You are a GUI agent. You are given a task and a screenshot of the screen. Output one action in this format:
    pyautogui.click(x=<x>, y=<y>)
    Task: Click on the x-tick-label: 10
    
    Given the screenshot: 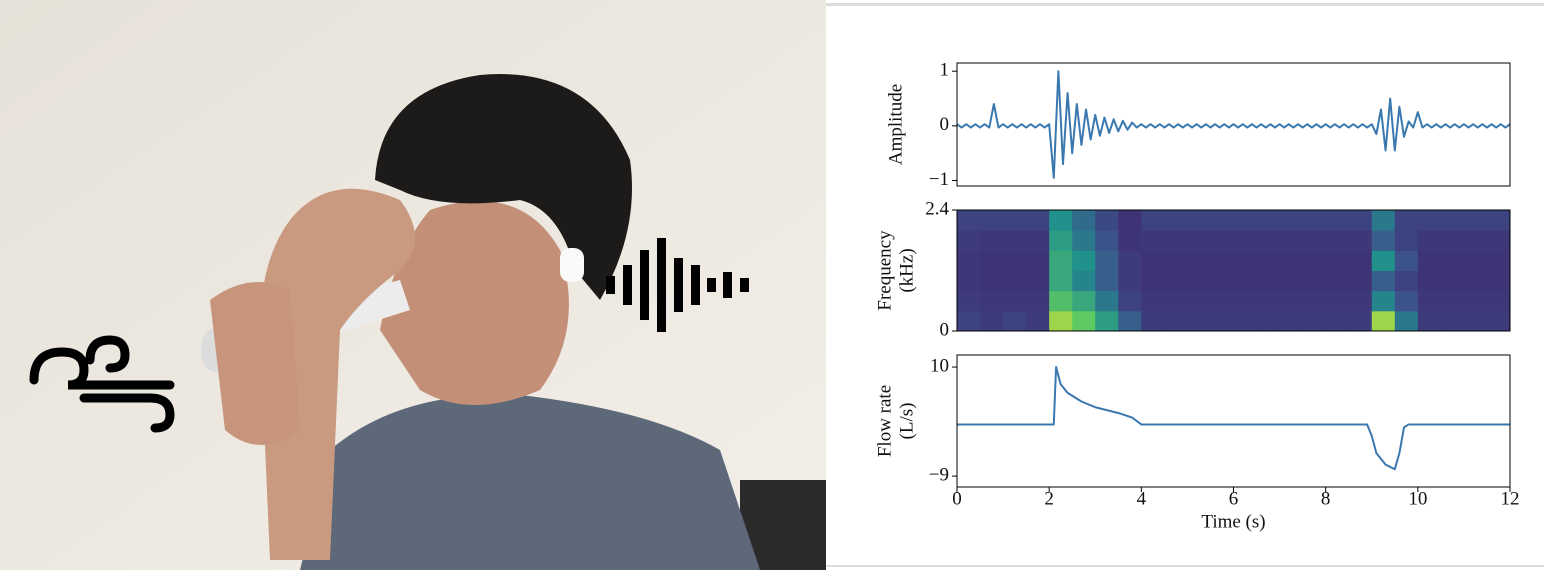 What is the action you would take?
    pyautogui.click(x=1417, y=498)
    